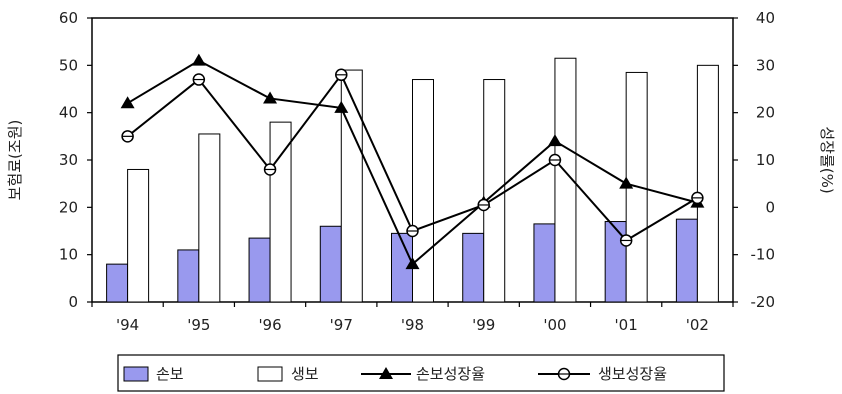  I want to click on x-tick-label: '00, so click(554, 325).